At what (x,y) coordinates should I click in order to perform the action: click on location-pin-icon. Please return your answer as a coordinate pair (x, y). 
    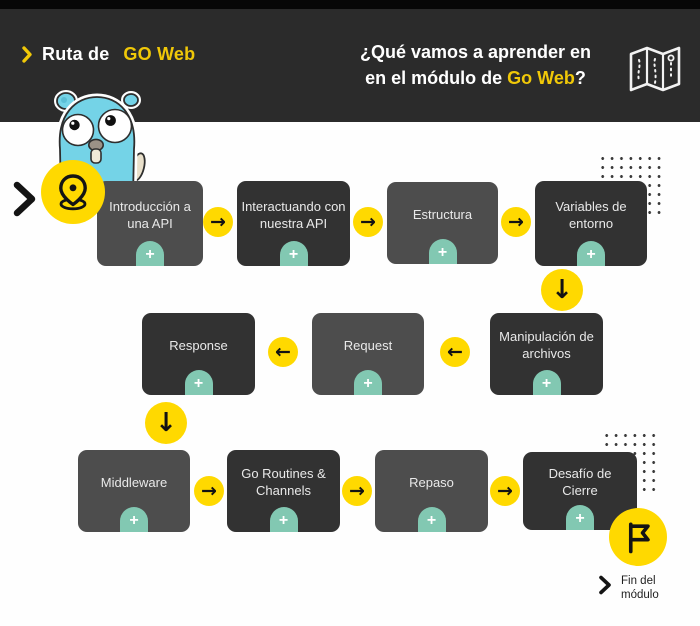
    Looking at the image, I should click on (73, 192).